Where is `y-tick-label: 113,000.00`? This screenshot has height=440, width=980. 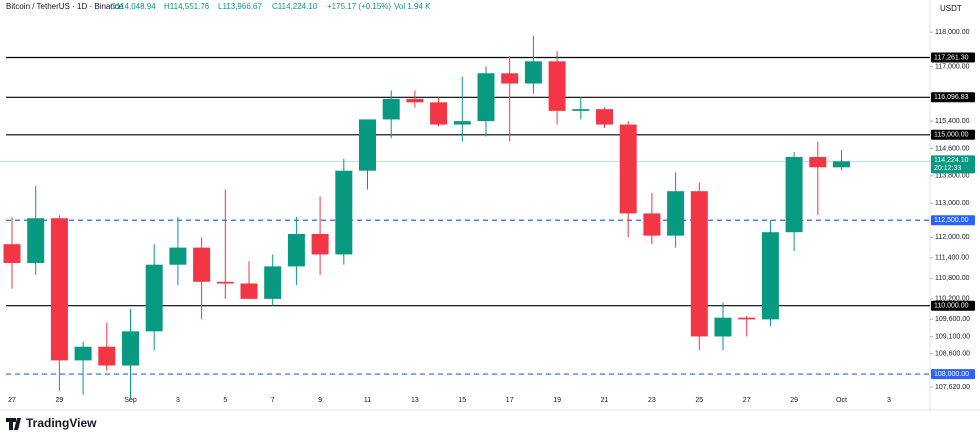
y-tick-label: 113,000.00 is located at coordinates (952, 203).